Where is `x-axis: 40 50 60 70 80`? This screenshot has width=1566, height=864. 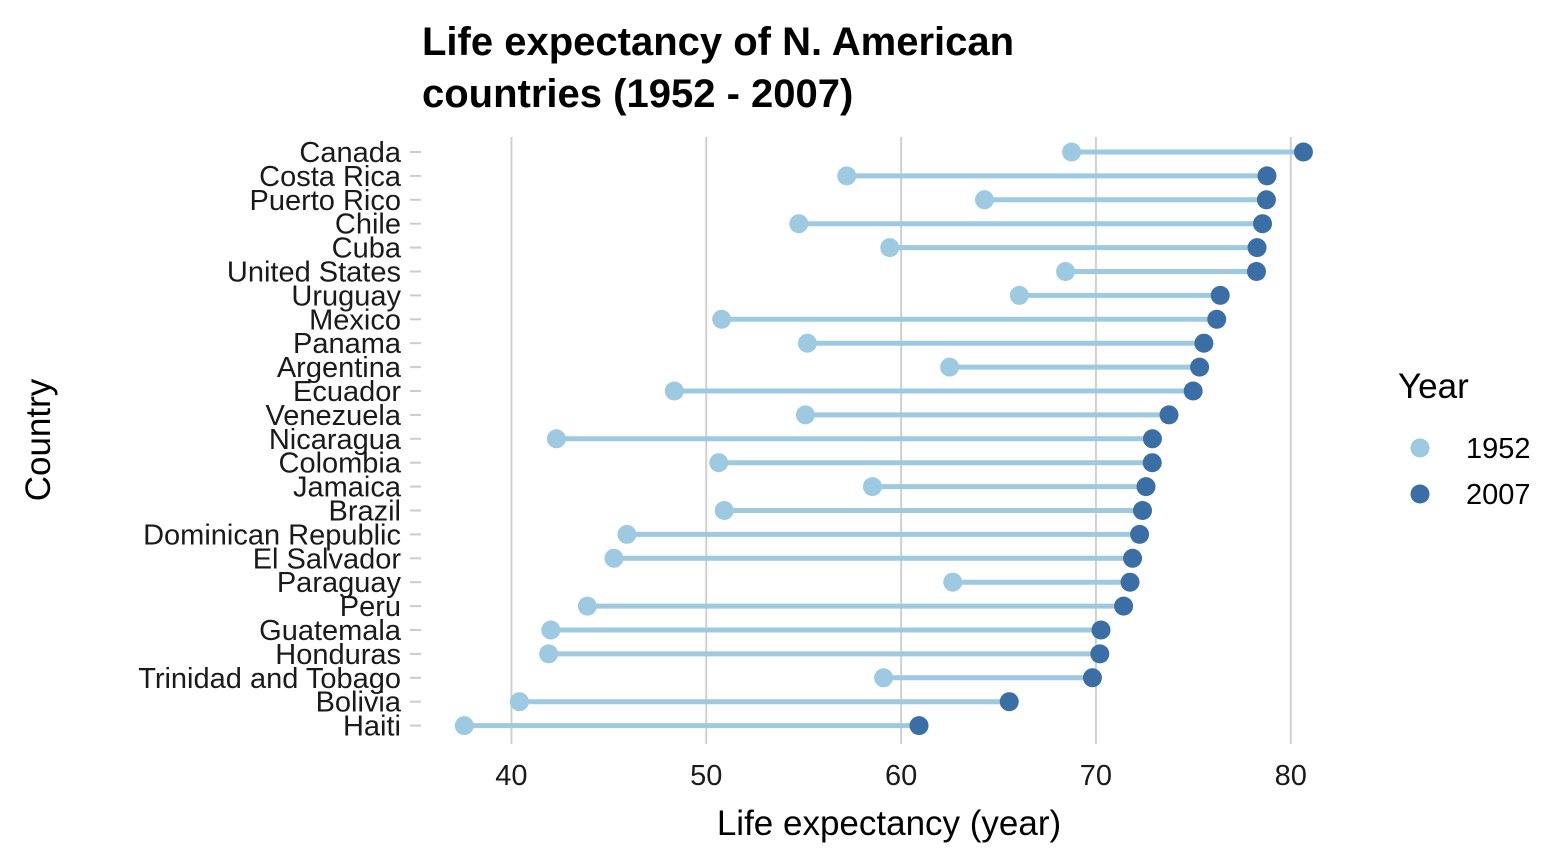
x-axis: 40 50 60 70 80 is located at coordinates (901, 776).